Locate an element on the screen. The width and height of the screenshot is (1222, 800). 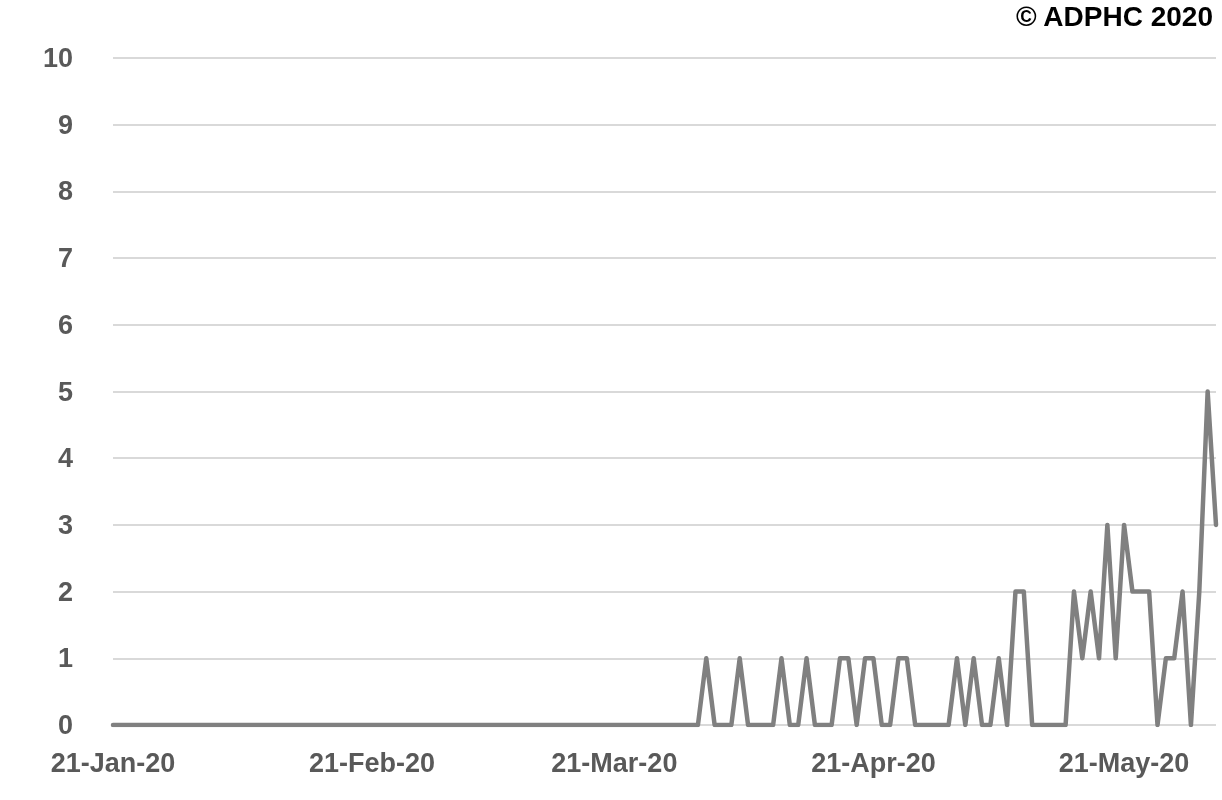
x-tick-label: 21-Jan-20 is located at coordinates (113, 762).